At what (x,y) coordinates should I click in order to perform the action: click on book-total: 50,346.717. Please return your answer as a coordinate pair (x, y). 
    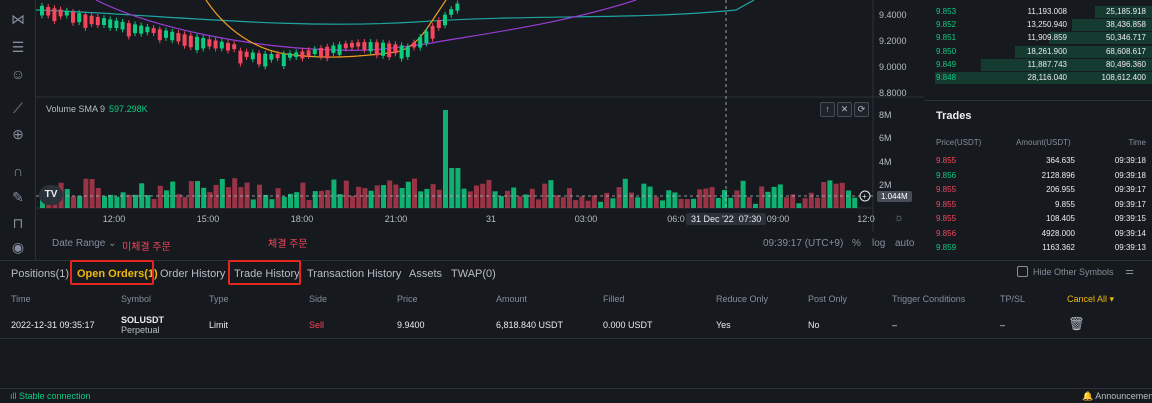
    Looking at the image, I should click on (1125, 38).